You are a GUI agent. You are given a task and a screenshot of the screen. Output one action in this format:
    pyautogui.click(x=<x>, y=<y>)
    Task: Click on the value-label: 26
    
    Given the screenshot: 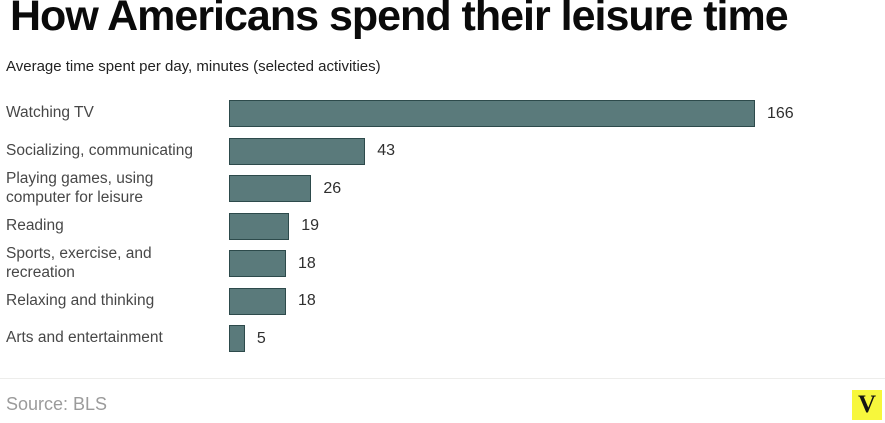 What is the action you would take?
    pyautogui.click(x=332, y=188)
    